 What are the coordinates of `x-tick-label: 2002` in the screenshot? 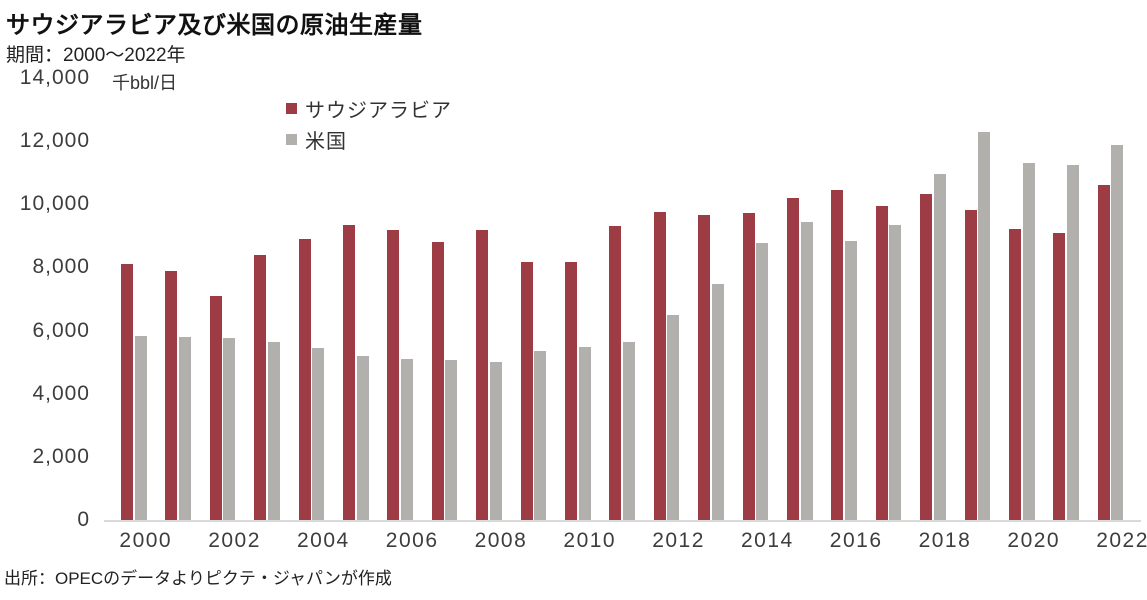 It's located at (234, 540).